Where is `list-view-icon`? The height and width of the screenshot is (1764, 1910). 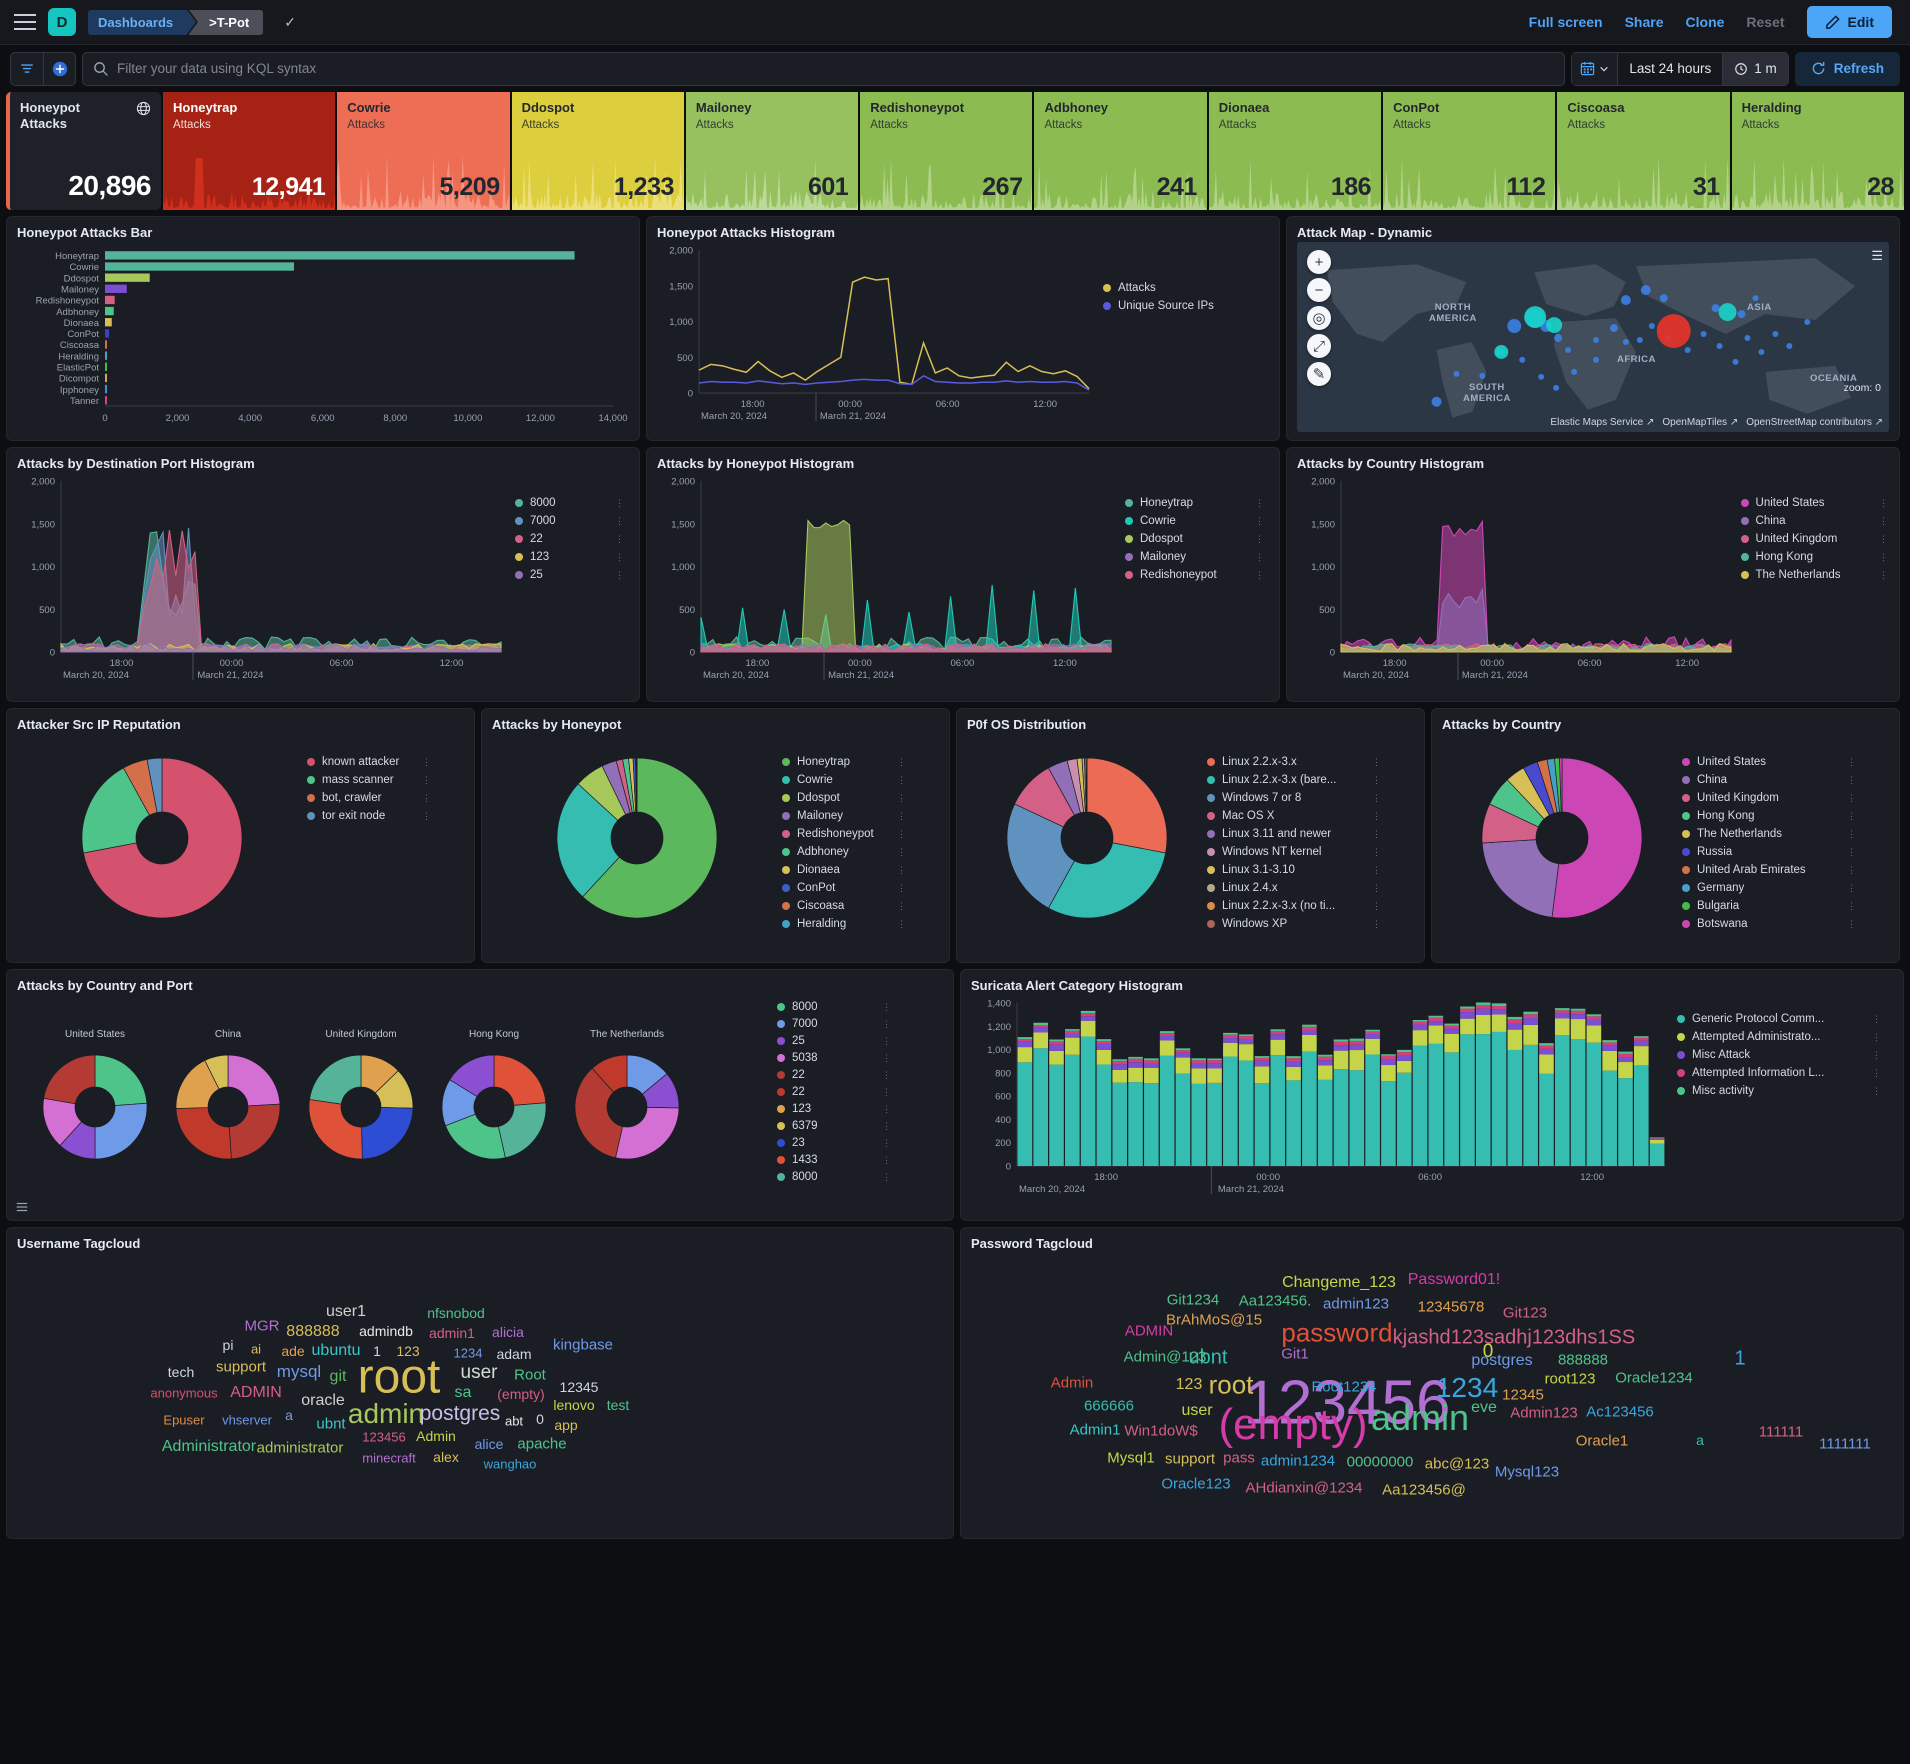 list-view-icon is located at coordinates (22, 1207).